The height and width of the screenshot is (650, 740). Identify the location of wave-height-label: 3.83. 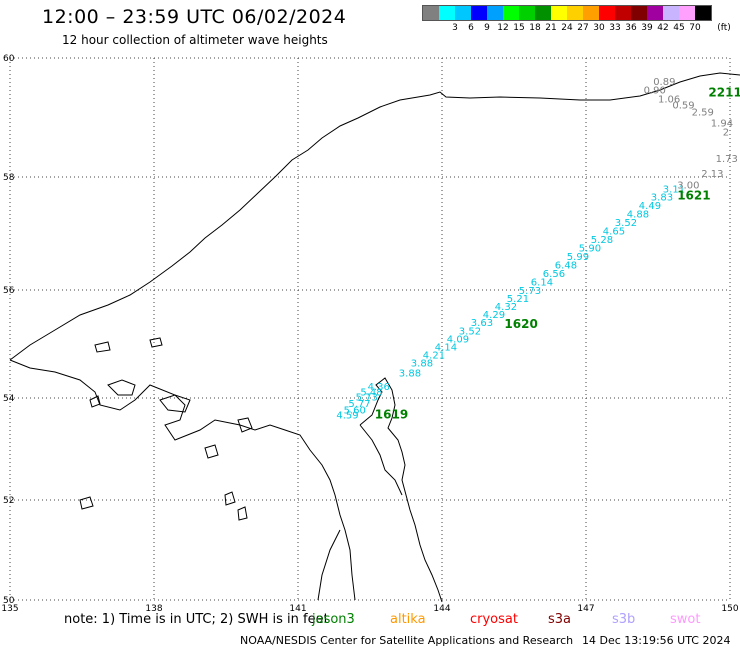
(662, 198).